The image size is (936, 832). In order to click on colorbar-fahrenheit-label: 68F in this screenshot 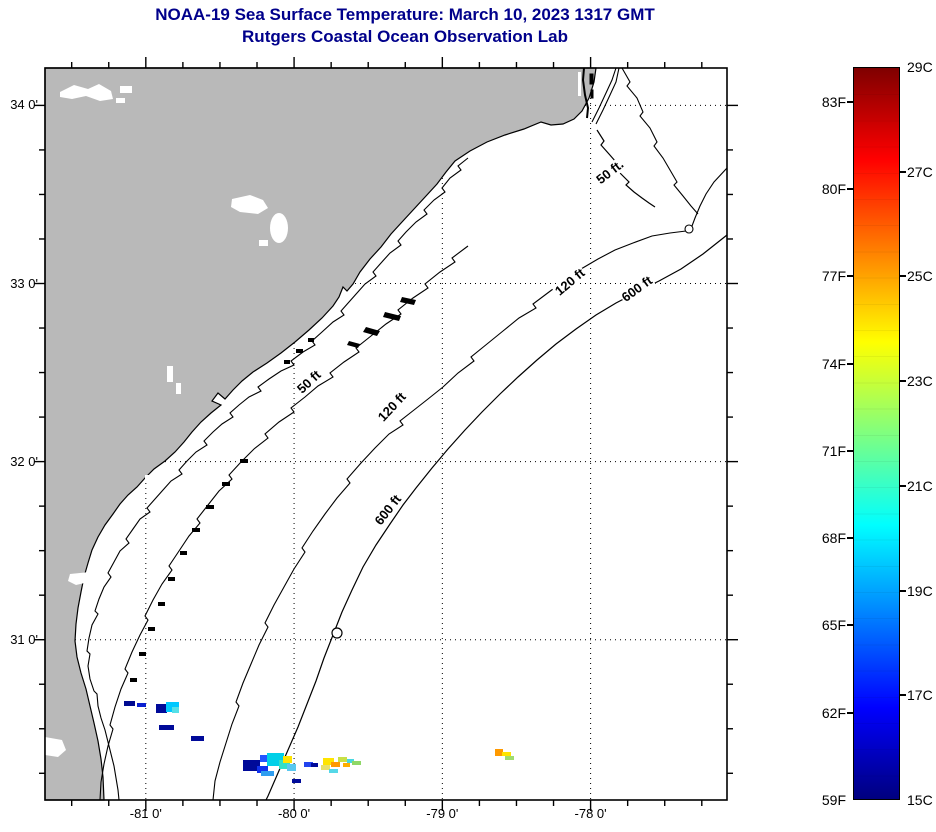, I will do `click(833, 538)`.